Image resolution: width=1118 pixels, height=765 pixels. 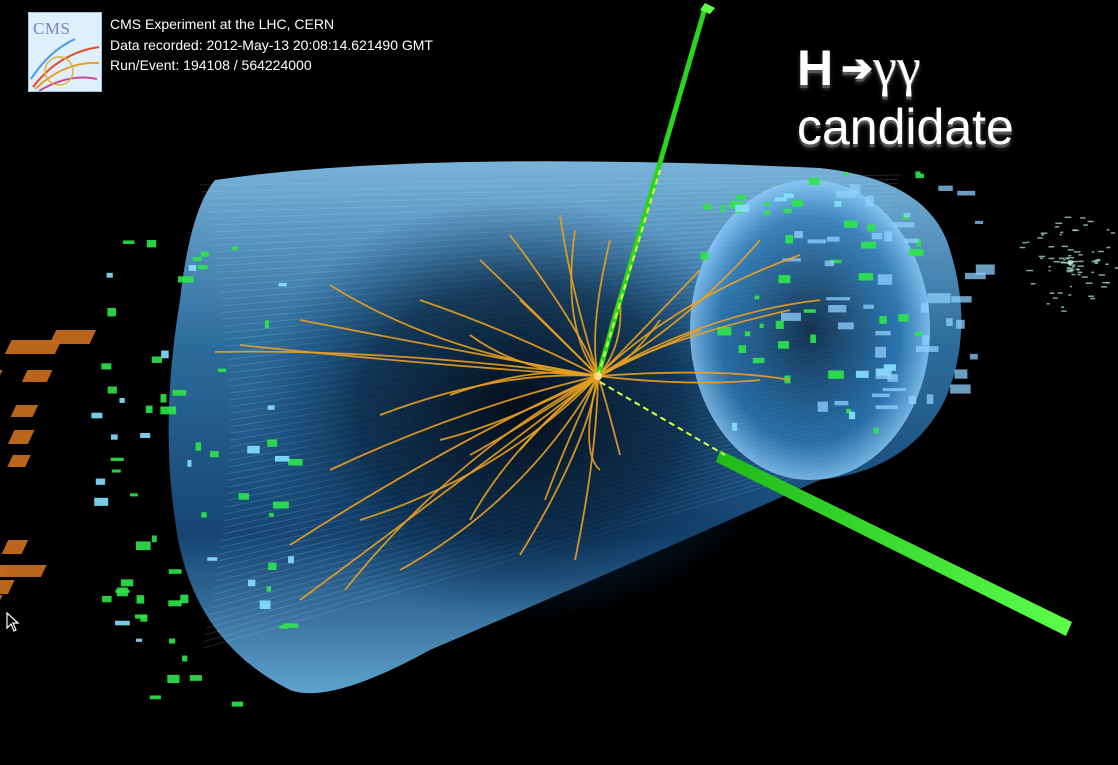 What do you see at coordinates (13, 622) in the screenshot?
I see `mouse-cursor-icon` at bounding box center [13, 622].